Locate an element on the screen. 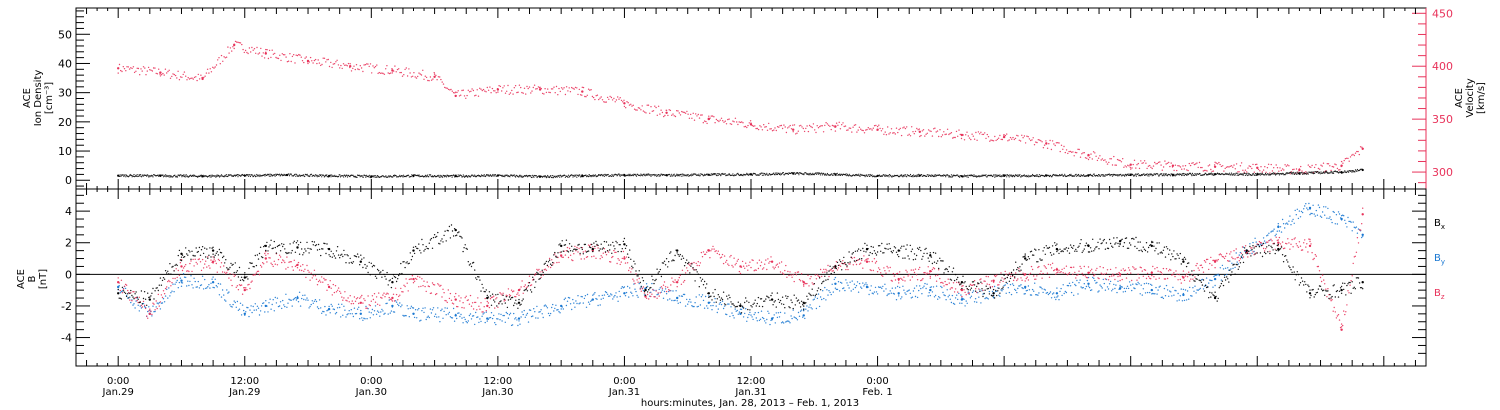 The image size is (1500, 410). left-tick-label: 10 is located at coordinates (65, 151).